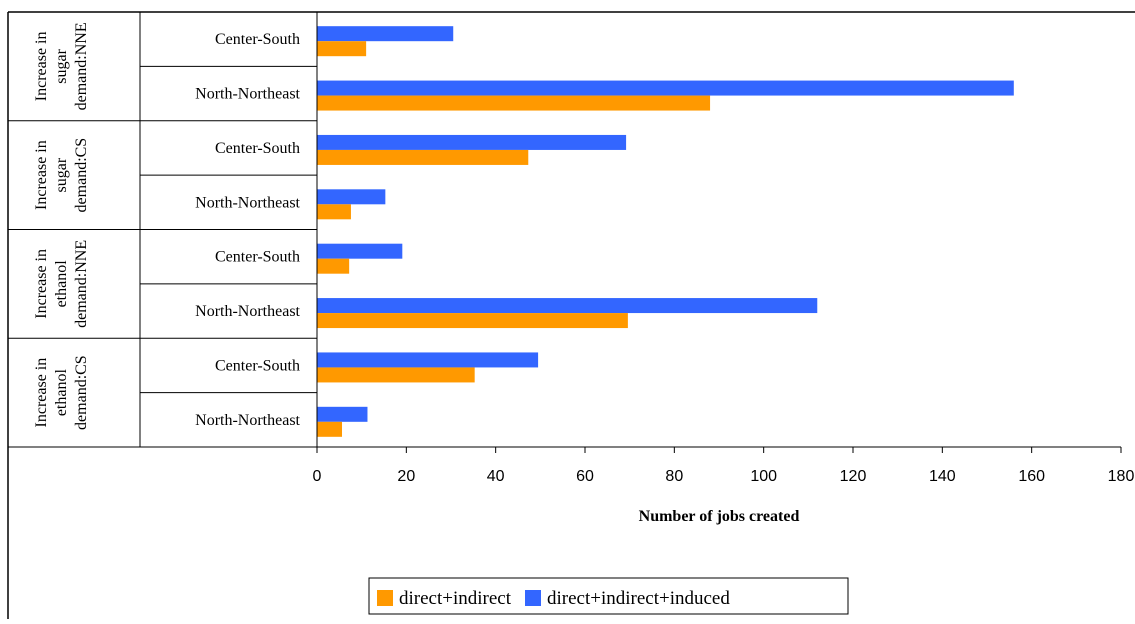 The image size is (1135, 624). I want to click on legend-label: direct+indirect, so click(455, 598).